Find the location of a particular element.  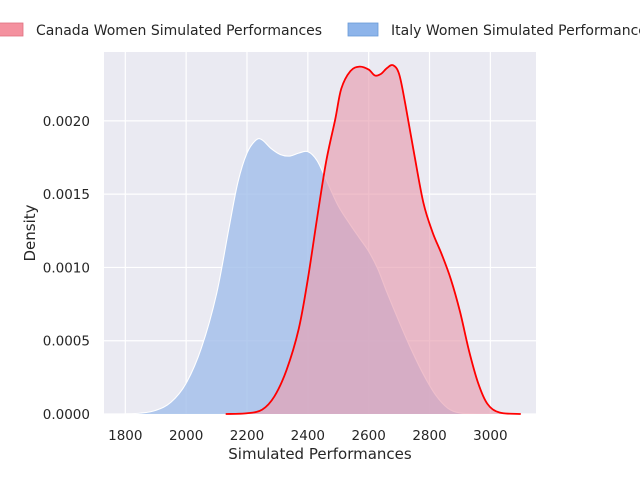

legend-label-italy: Italy Women Simulated Performances is located at coordinates (515, 31).